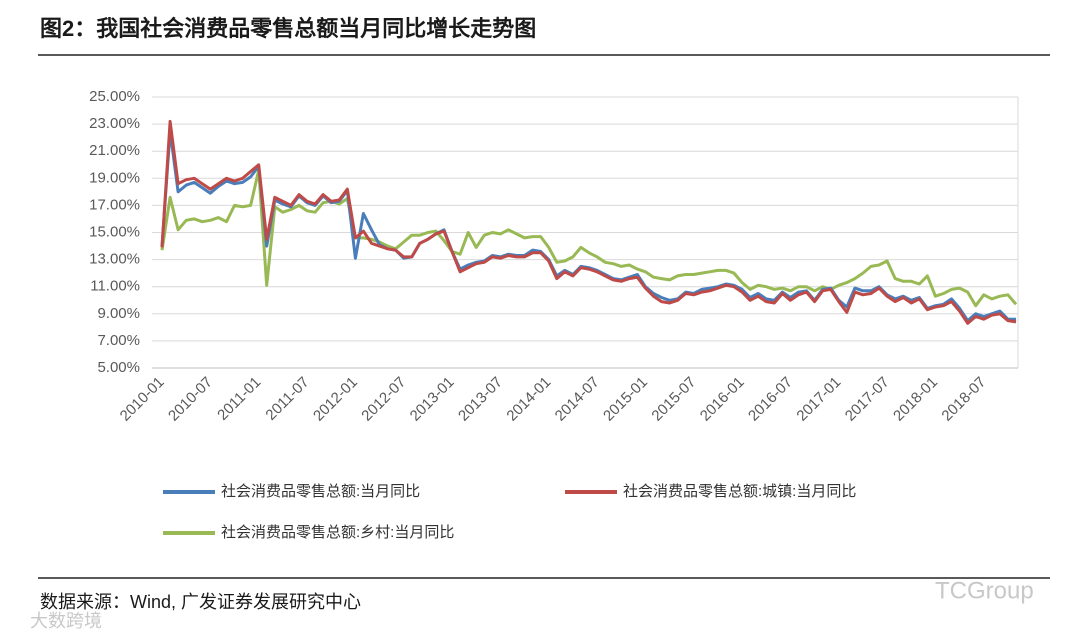  What do you see at coordinates (335, 399) in the screenshot?
I see `x-tick-label: 2012-01` at bounding box center [335, 399].